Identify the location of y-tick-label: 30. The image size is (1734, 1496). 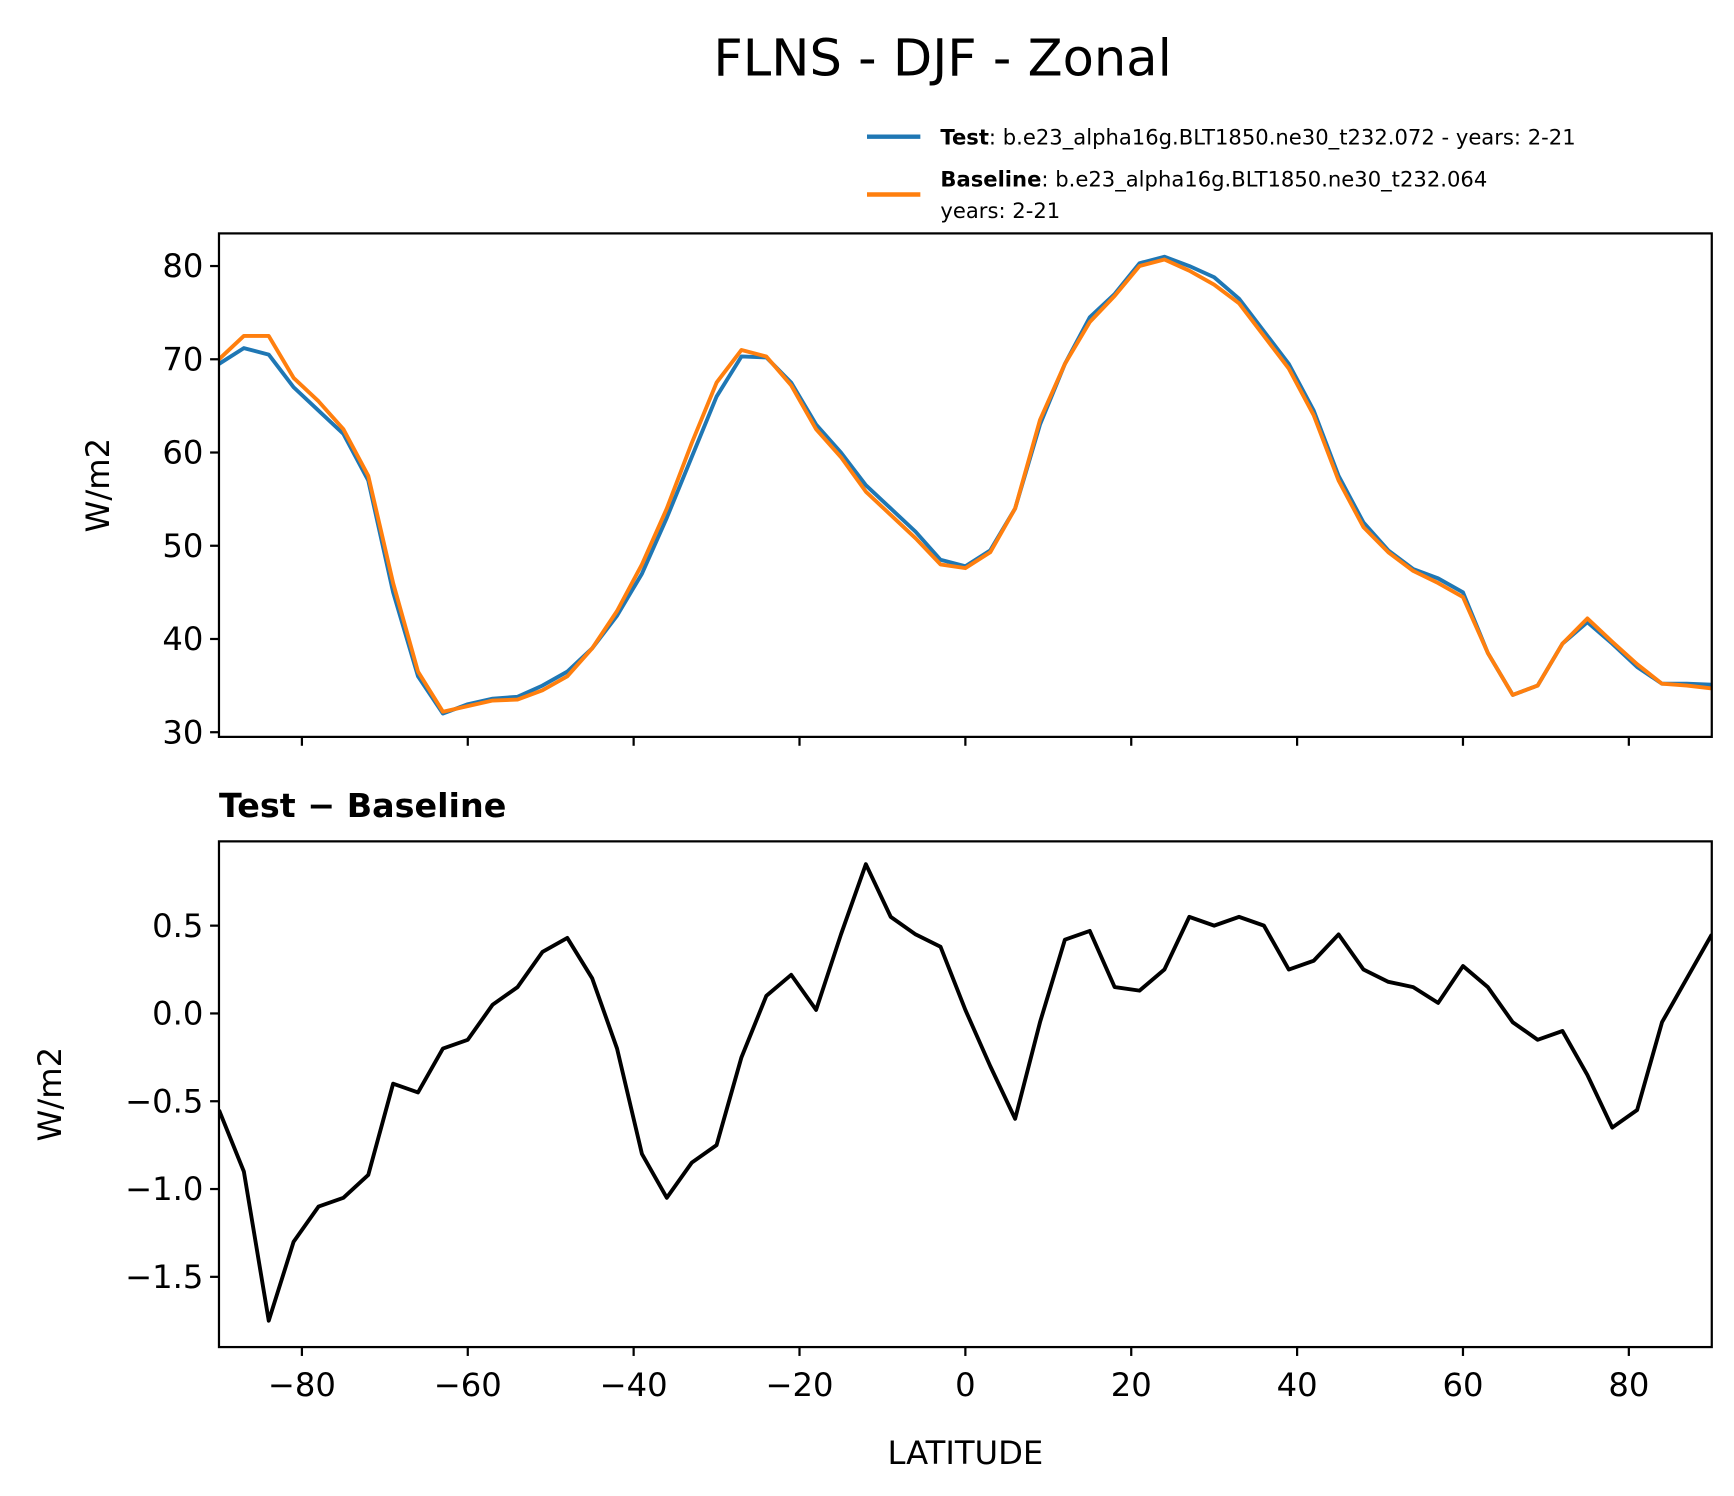
(182, 732).